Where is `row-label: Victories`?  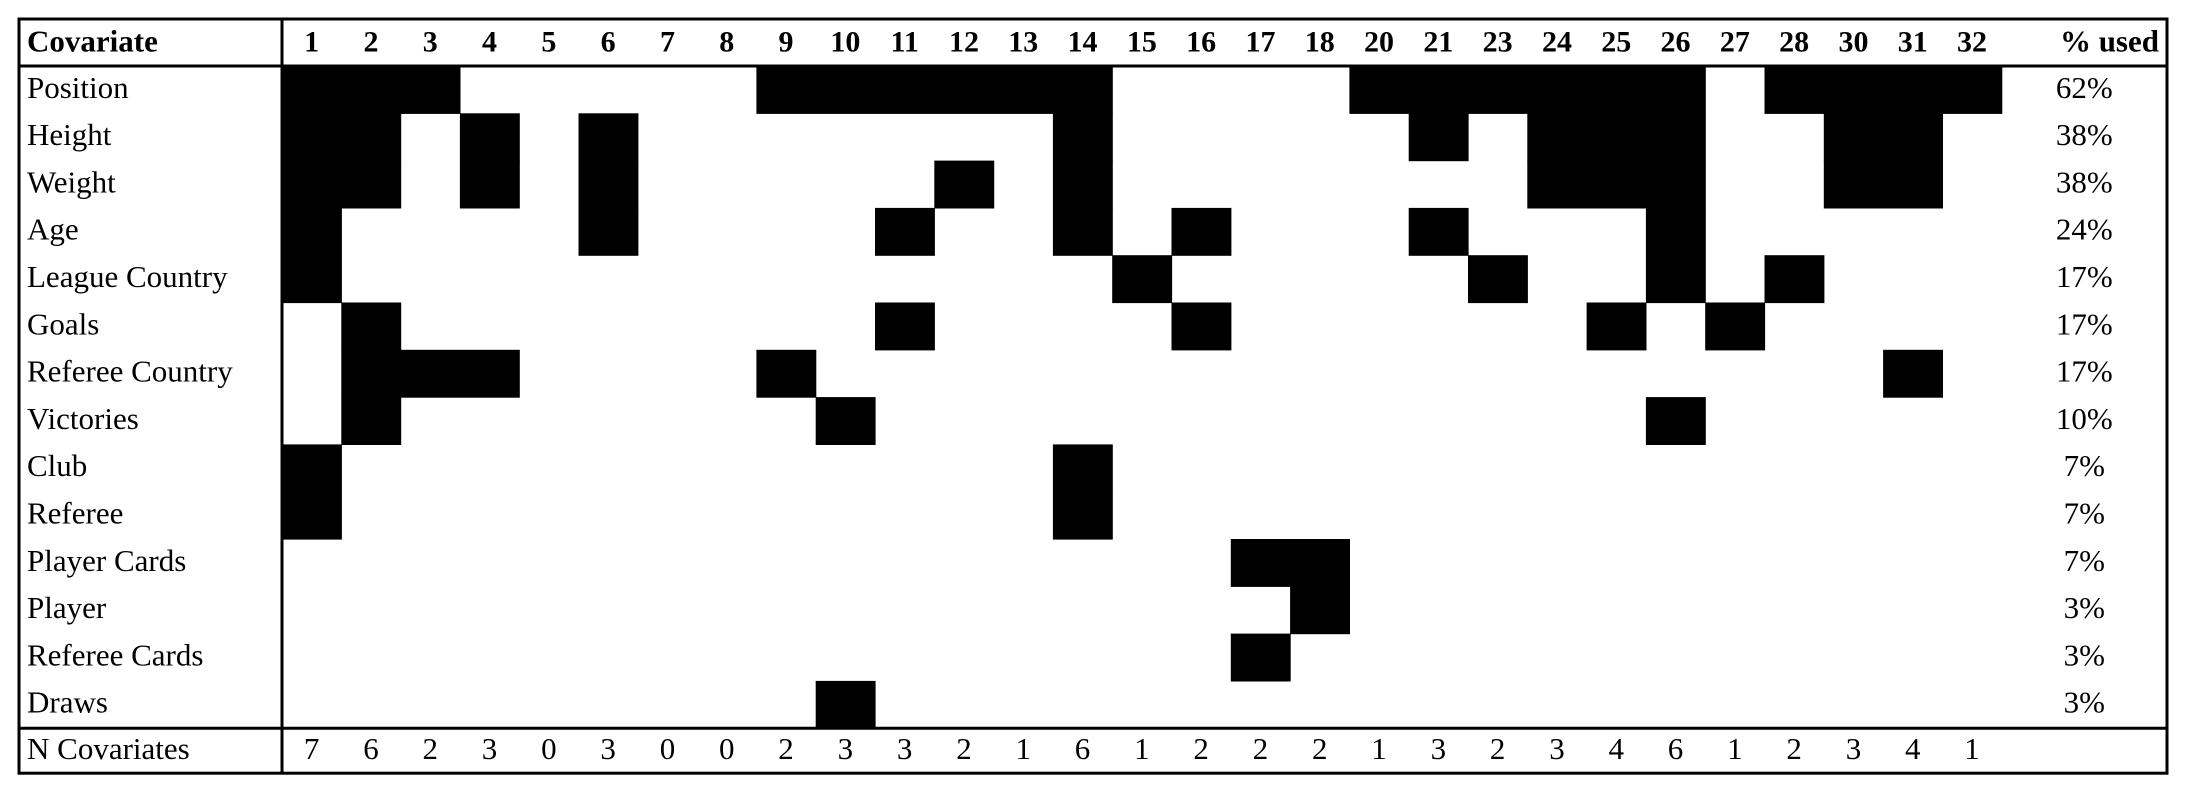 row-label: Victories is located at coordinates (83, 418).